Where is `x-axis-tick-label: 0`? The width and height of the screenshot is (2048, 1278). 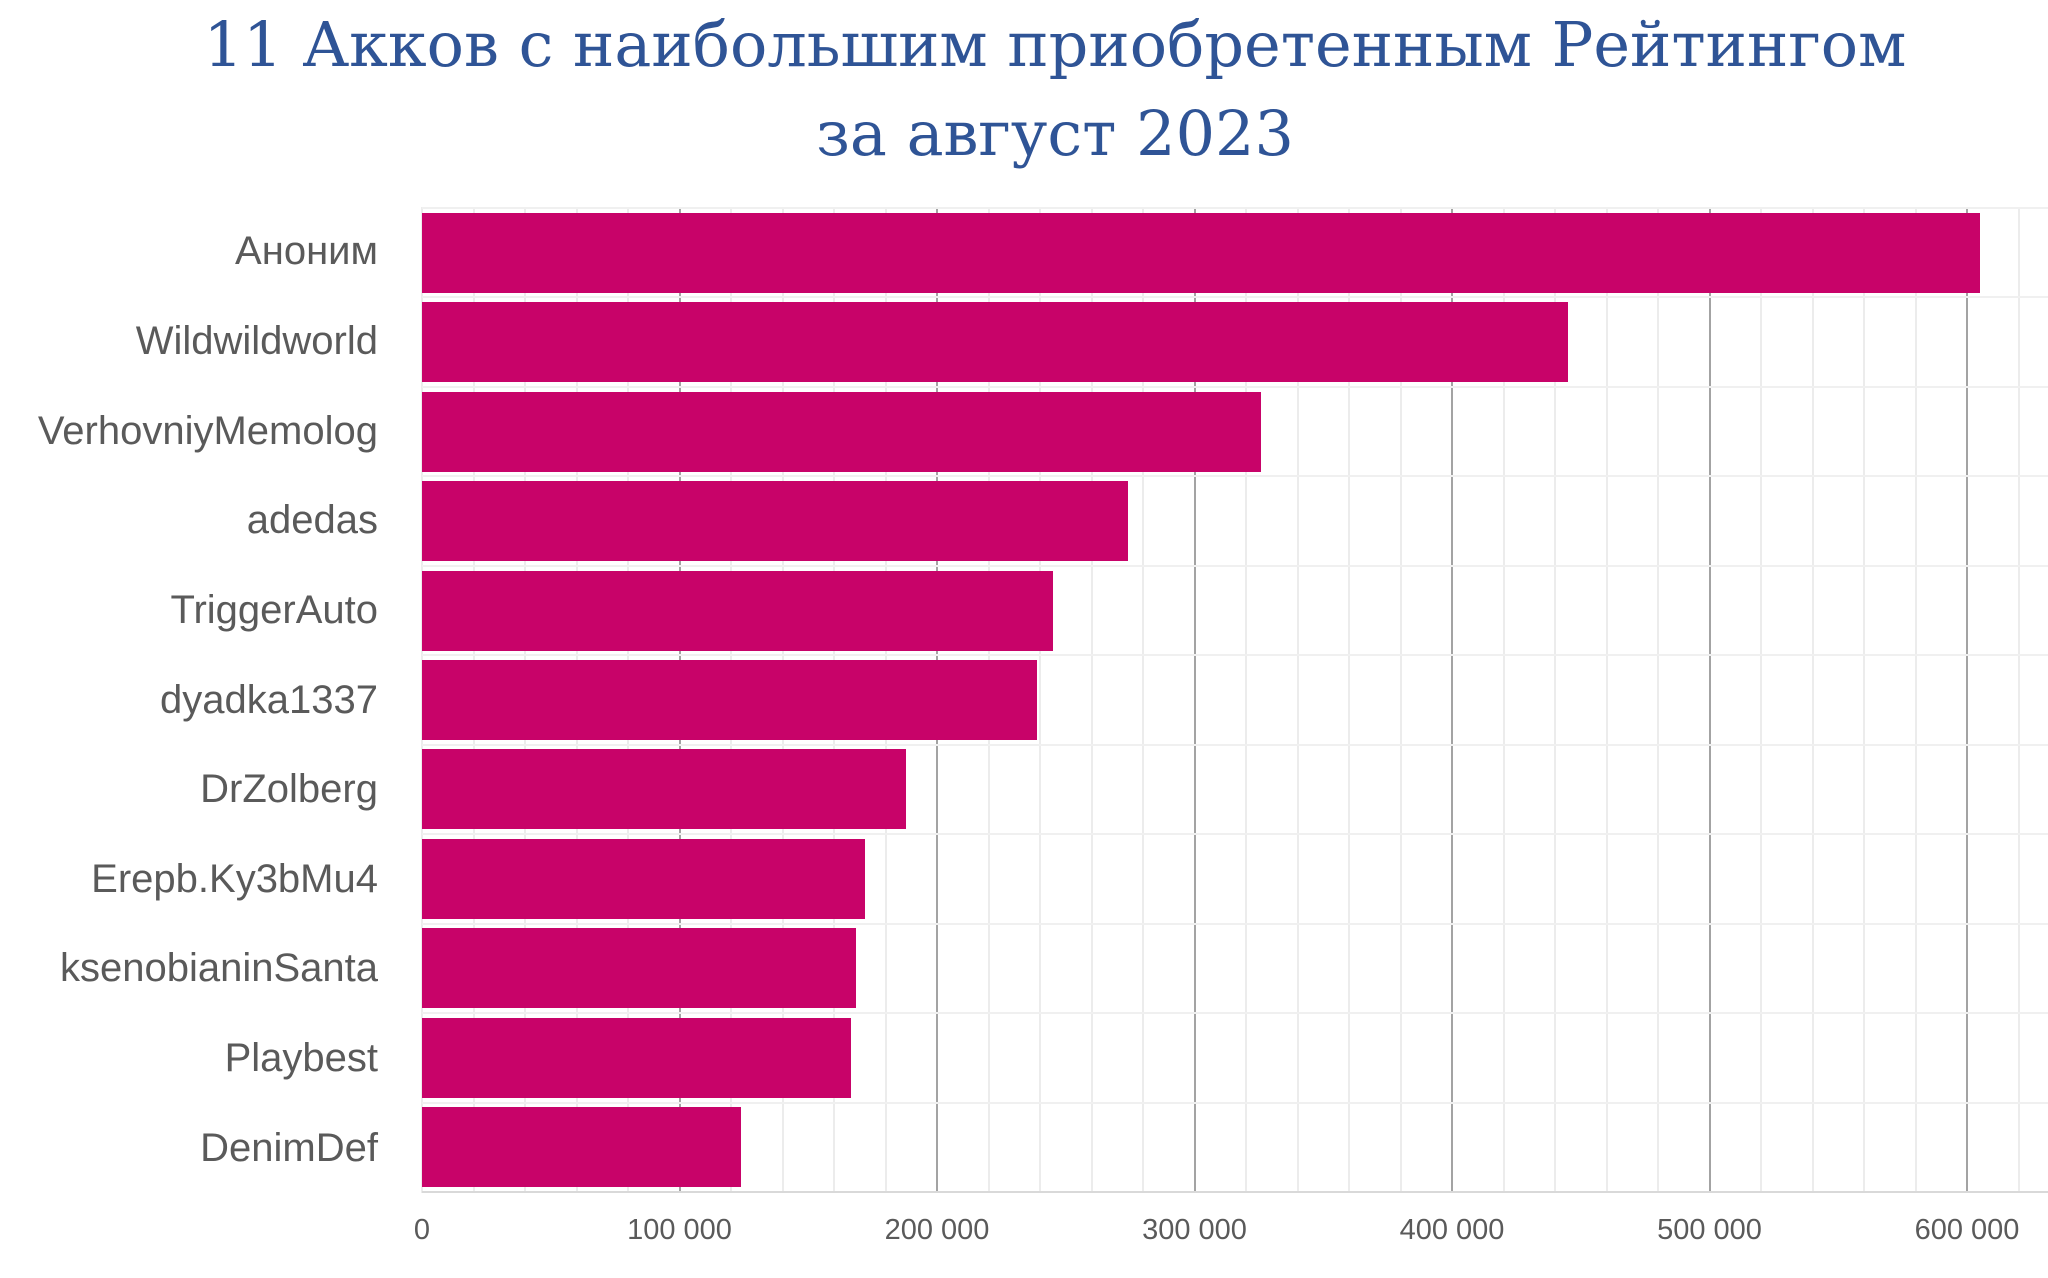
x-axis-tick-label: 0 is located at coordinates (422, 1230).